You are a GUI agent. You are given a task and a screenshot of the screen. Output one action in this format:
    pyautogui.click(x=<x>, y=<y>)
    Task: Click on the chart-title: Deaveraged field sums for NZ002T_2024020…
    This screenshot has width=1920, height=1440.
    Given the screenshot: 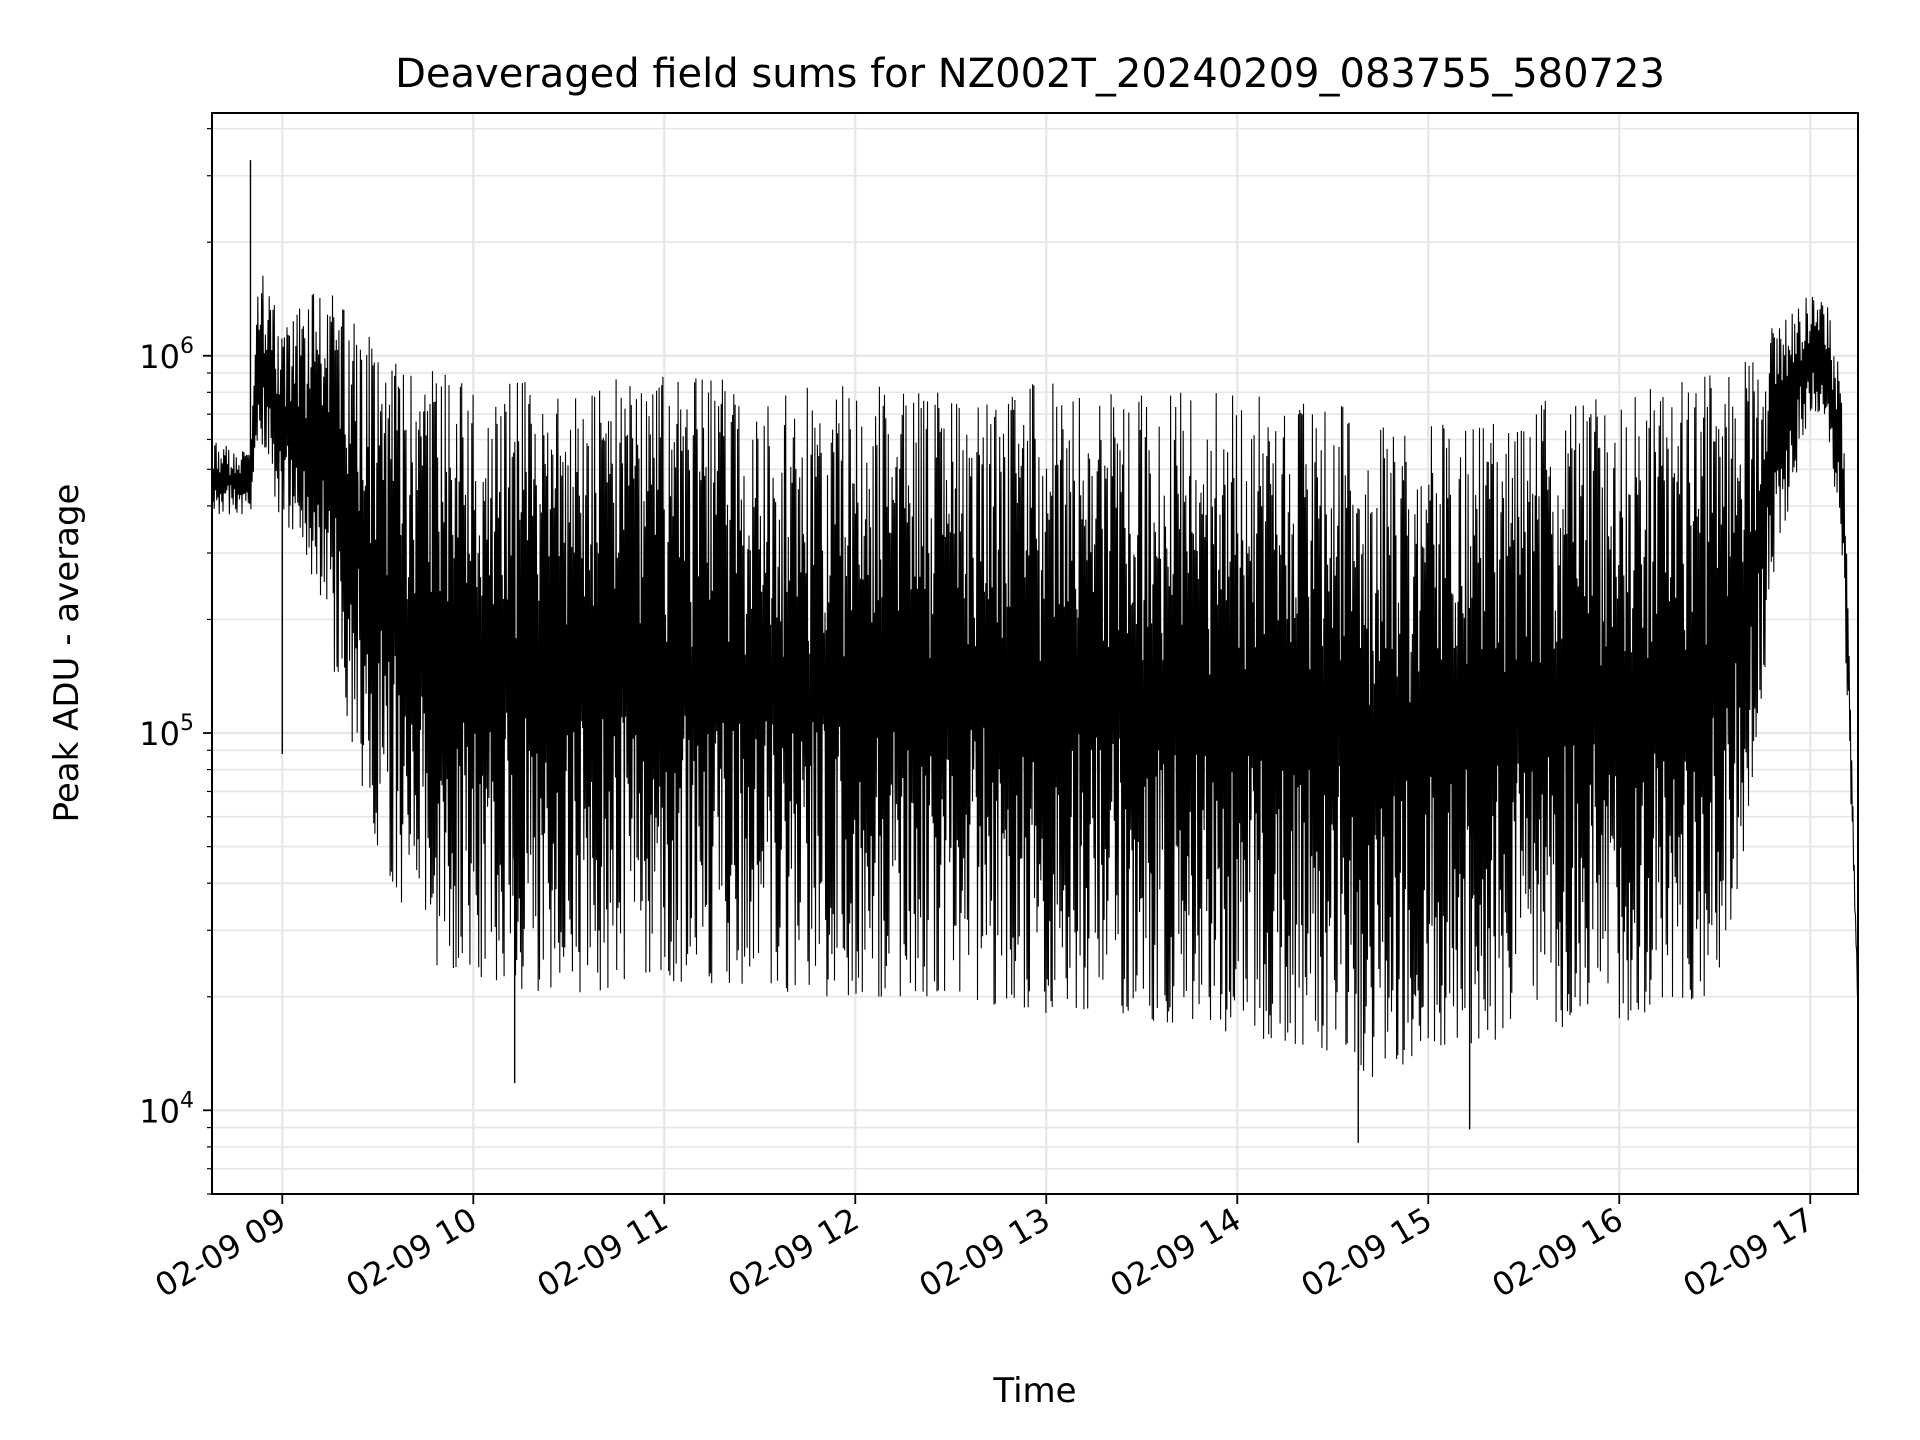 What is the action you would take?
    pyautogui.click(x=1030, y=74)
    